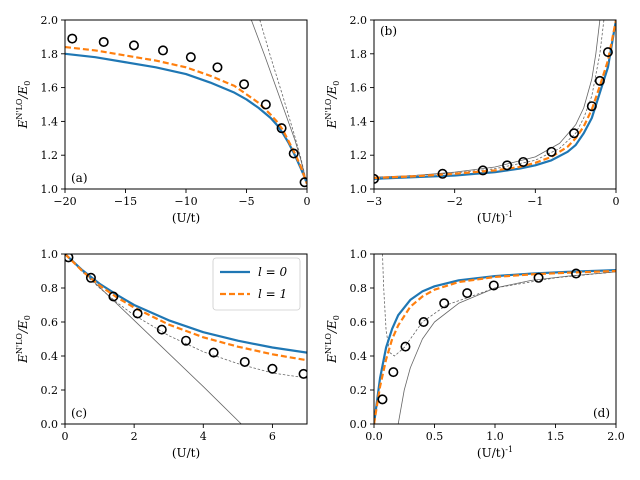  I want to click on y-tick-label-c-4: 0.8, so click(50, 288).